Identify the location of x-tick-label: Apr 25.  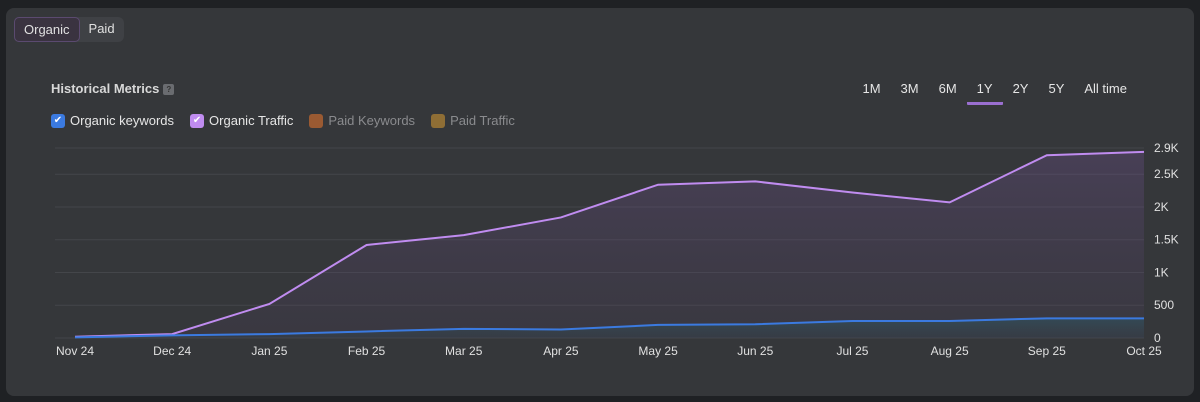
(561, 351).